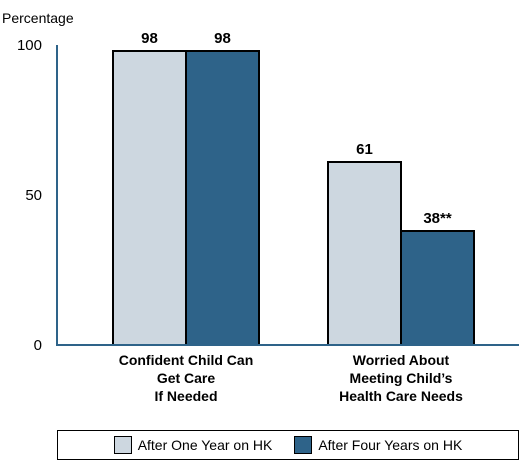 This screenshot has width=525, height=464. Describe the element at coordinates (38, 18) in the screenshot. I see `y-axis-label: Percentage` at that location.